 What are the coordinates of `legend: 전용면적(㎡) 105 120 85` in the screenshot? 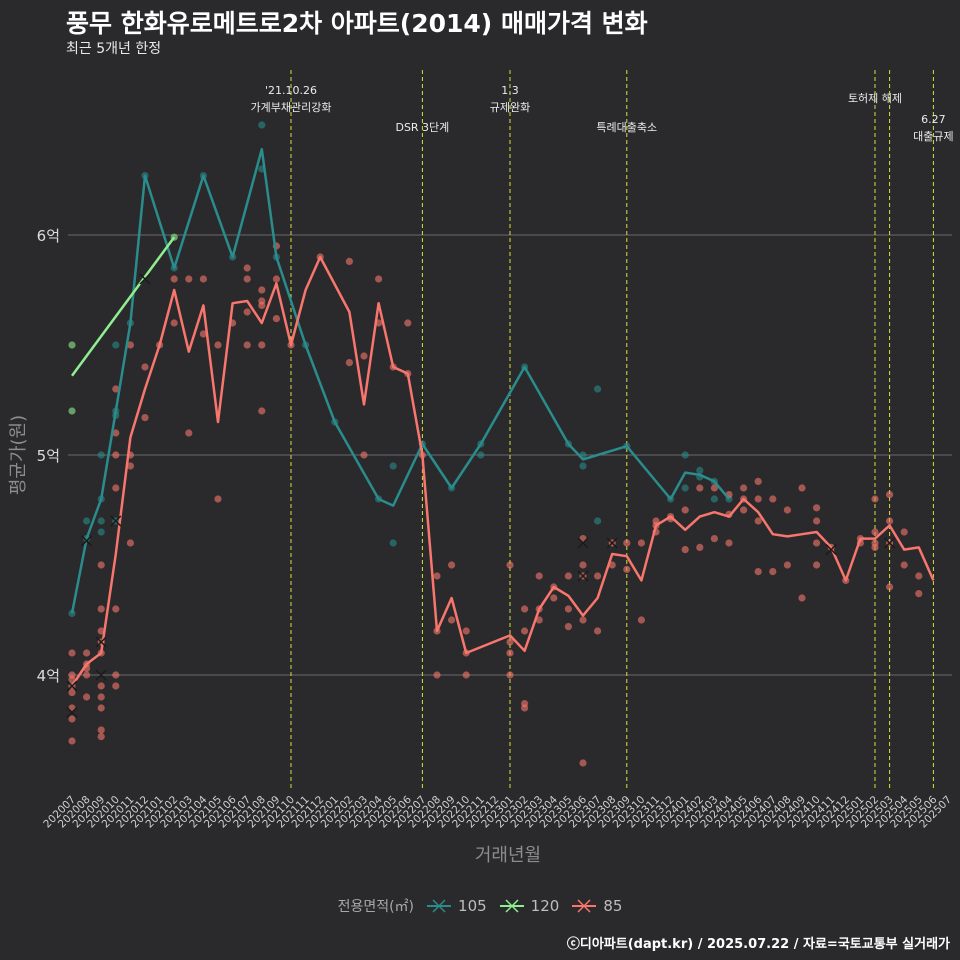 It's located at (480, 906).